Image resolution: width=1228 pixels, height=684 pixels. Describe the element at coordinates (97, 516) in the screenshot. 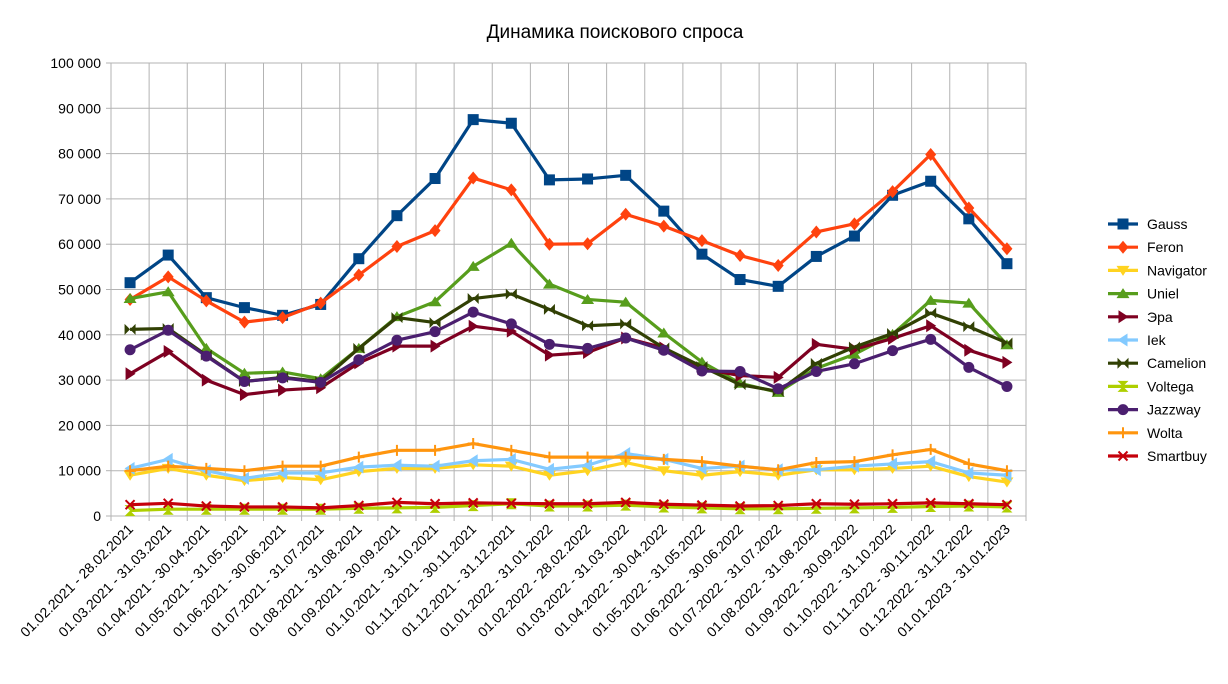

I see `y-tick-label: 0` at that location.